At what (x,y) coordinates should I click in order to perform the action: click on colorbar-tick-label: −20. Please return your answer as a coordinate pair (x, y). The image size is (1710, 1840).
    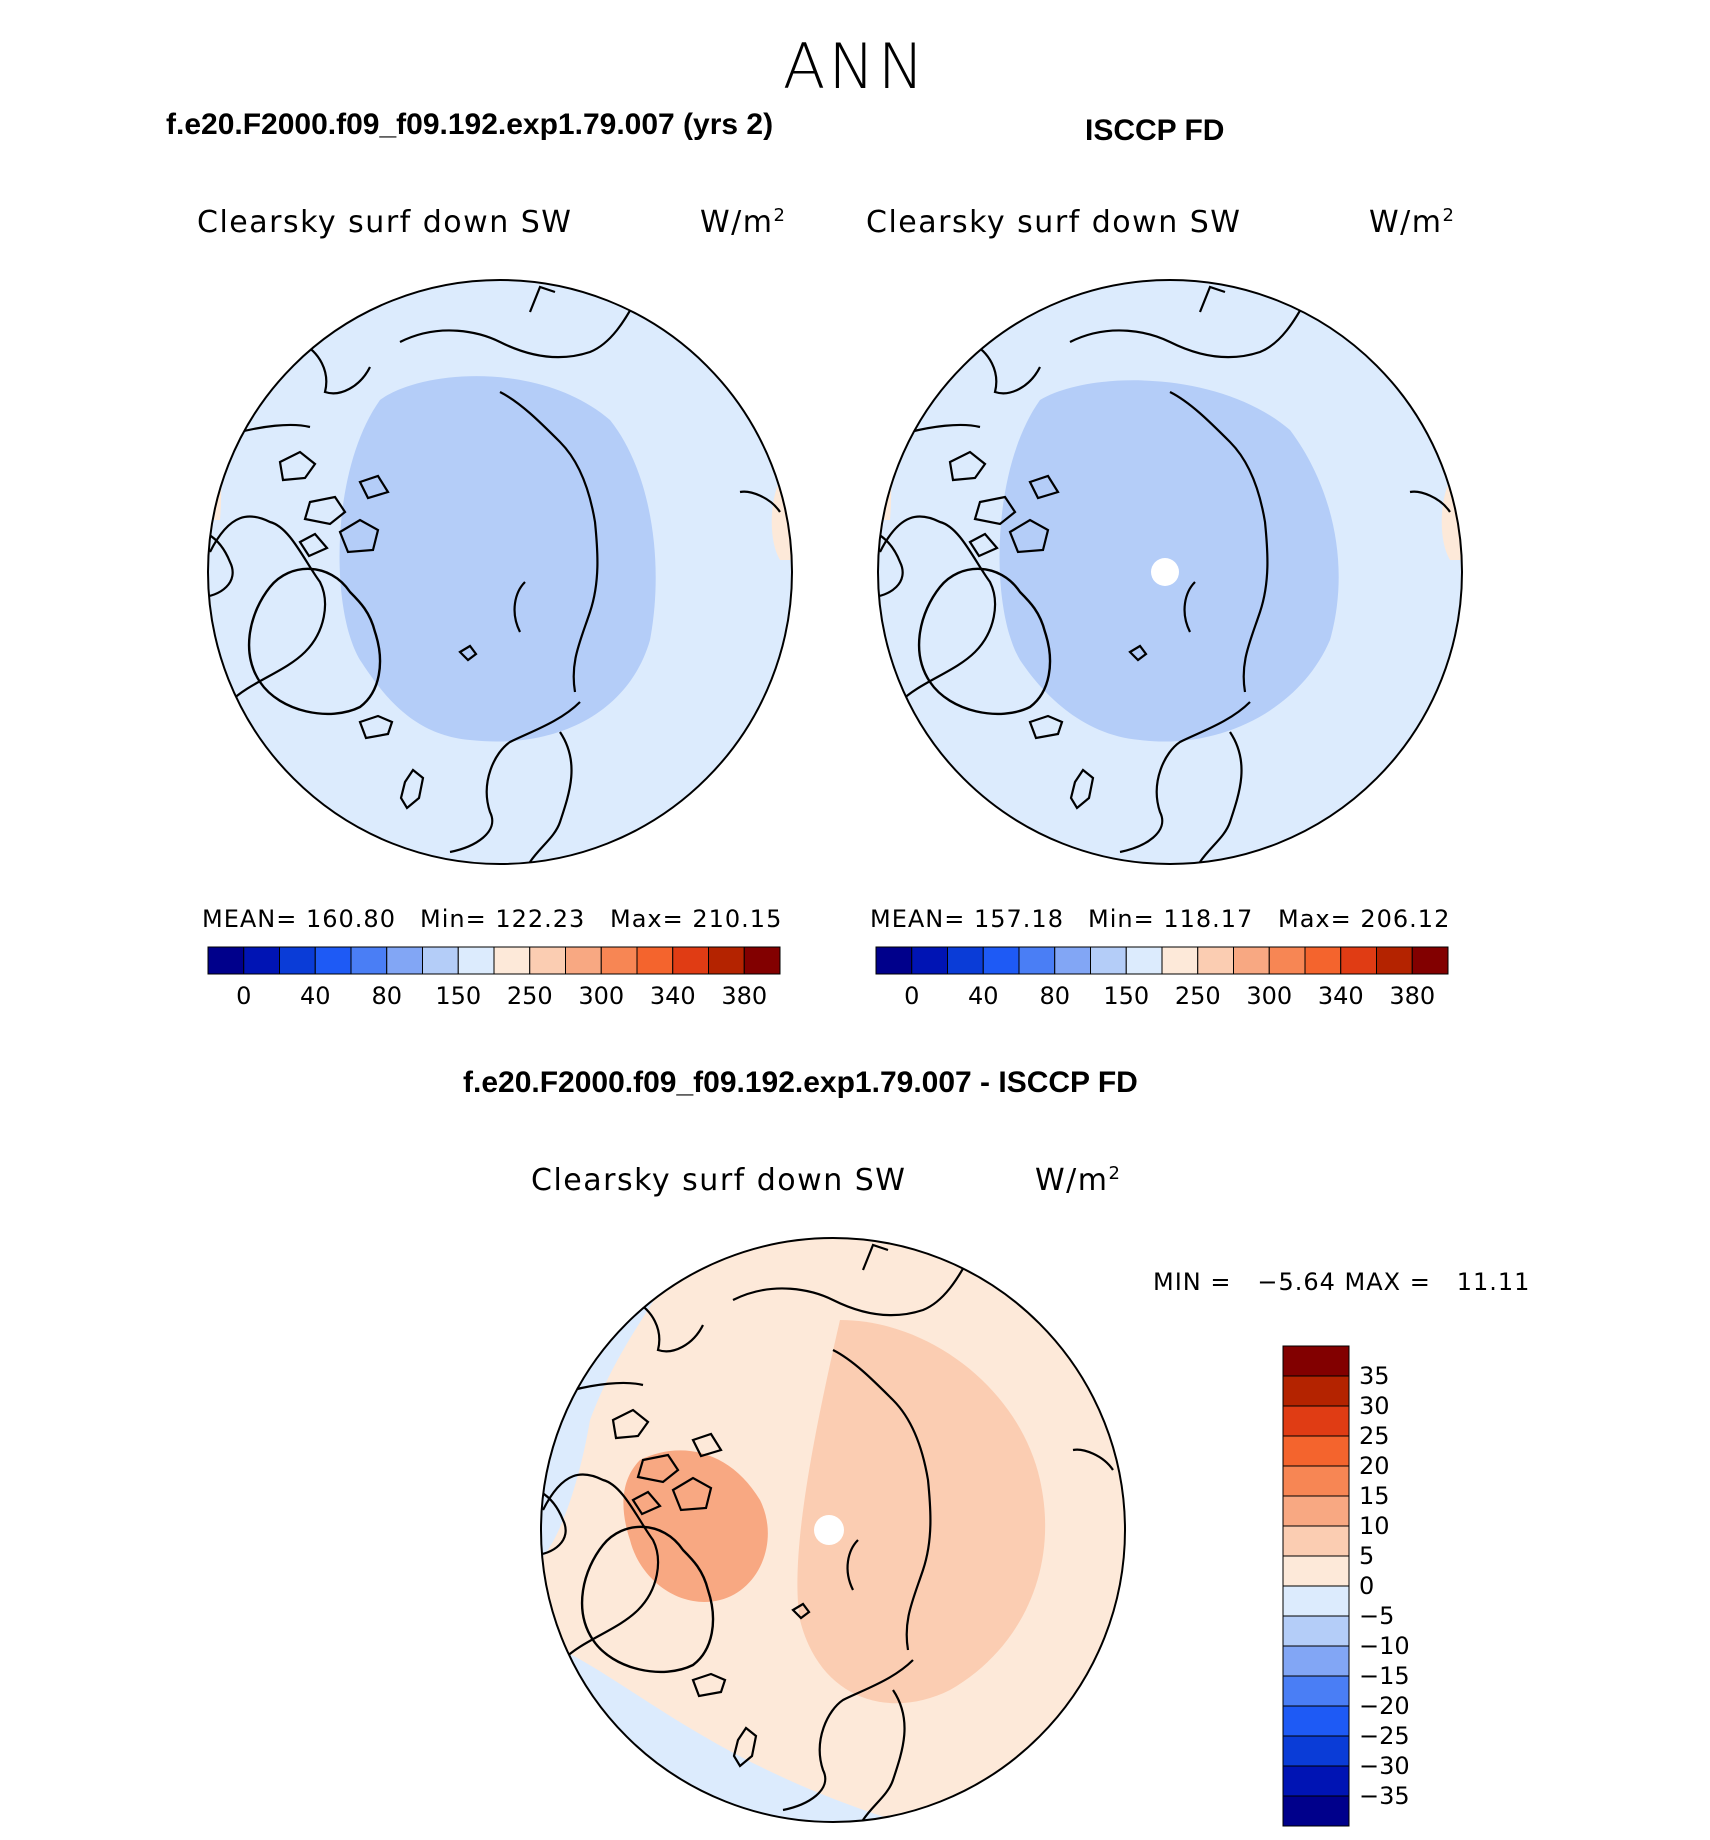
    Looking at the image, I should click on (1384, 1706).